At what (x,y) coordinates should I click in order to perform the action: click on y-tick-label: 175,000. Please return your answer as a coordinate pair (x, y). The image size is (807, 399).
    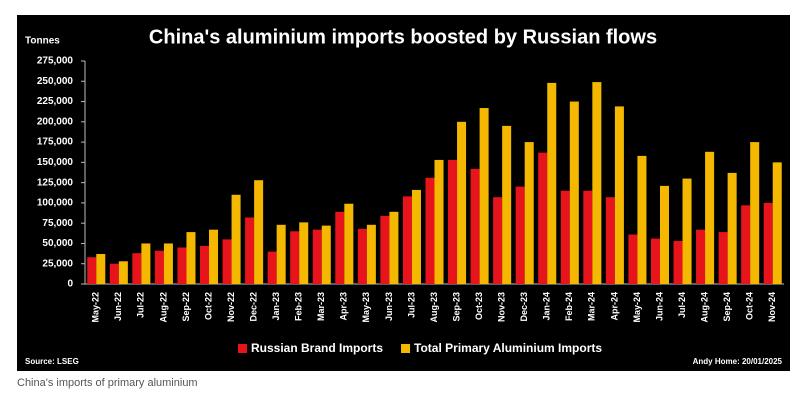
    Looking at the image, I should click on (55, 142).